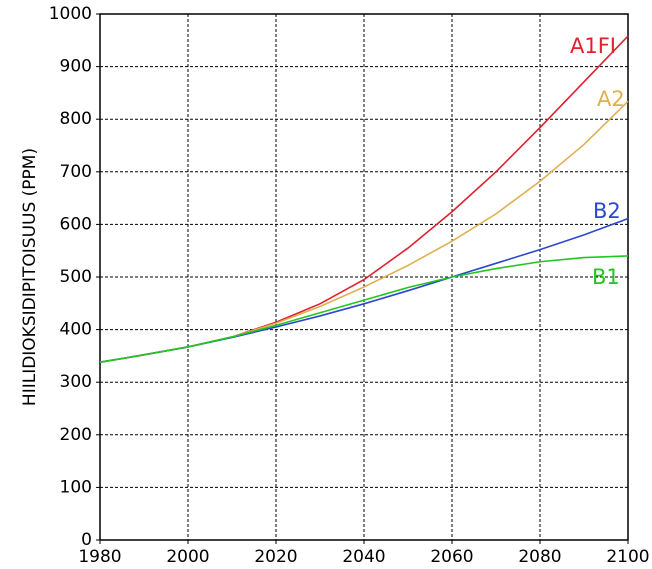  Describe the element at coordinates (606, 277) in the screenshot. I see `series-label: B1` at that location.